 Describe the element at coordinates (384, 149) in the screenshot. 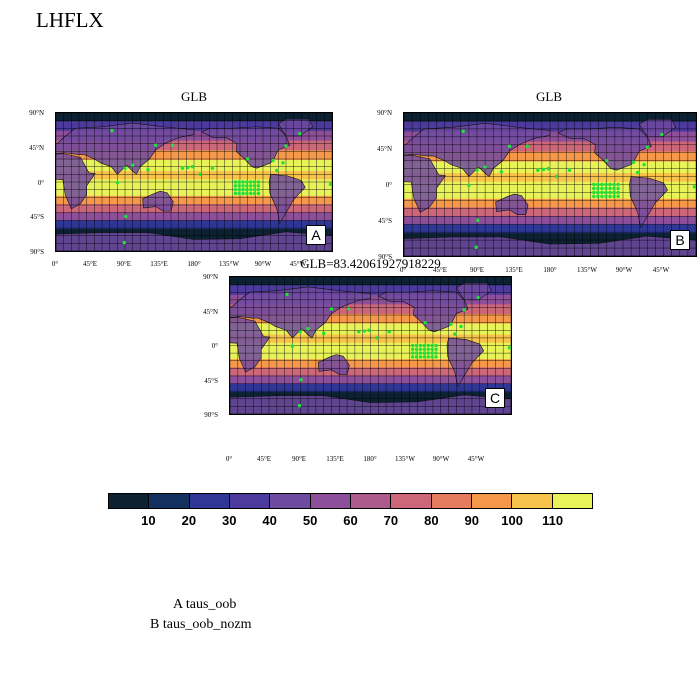

I see `lat-tick: 45°N` at that location.